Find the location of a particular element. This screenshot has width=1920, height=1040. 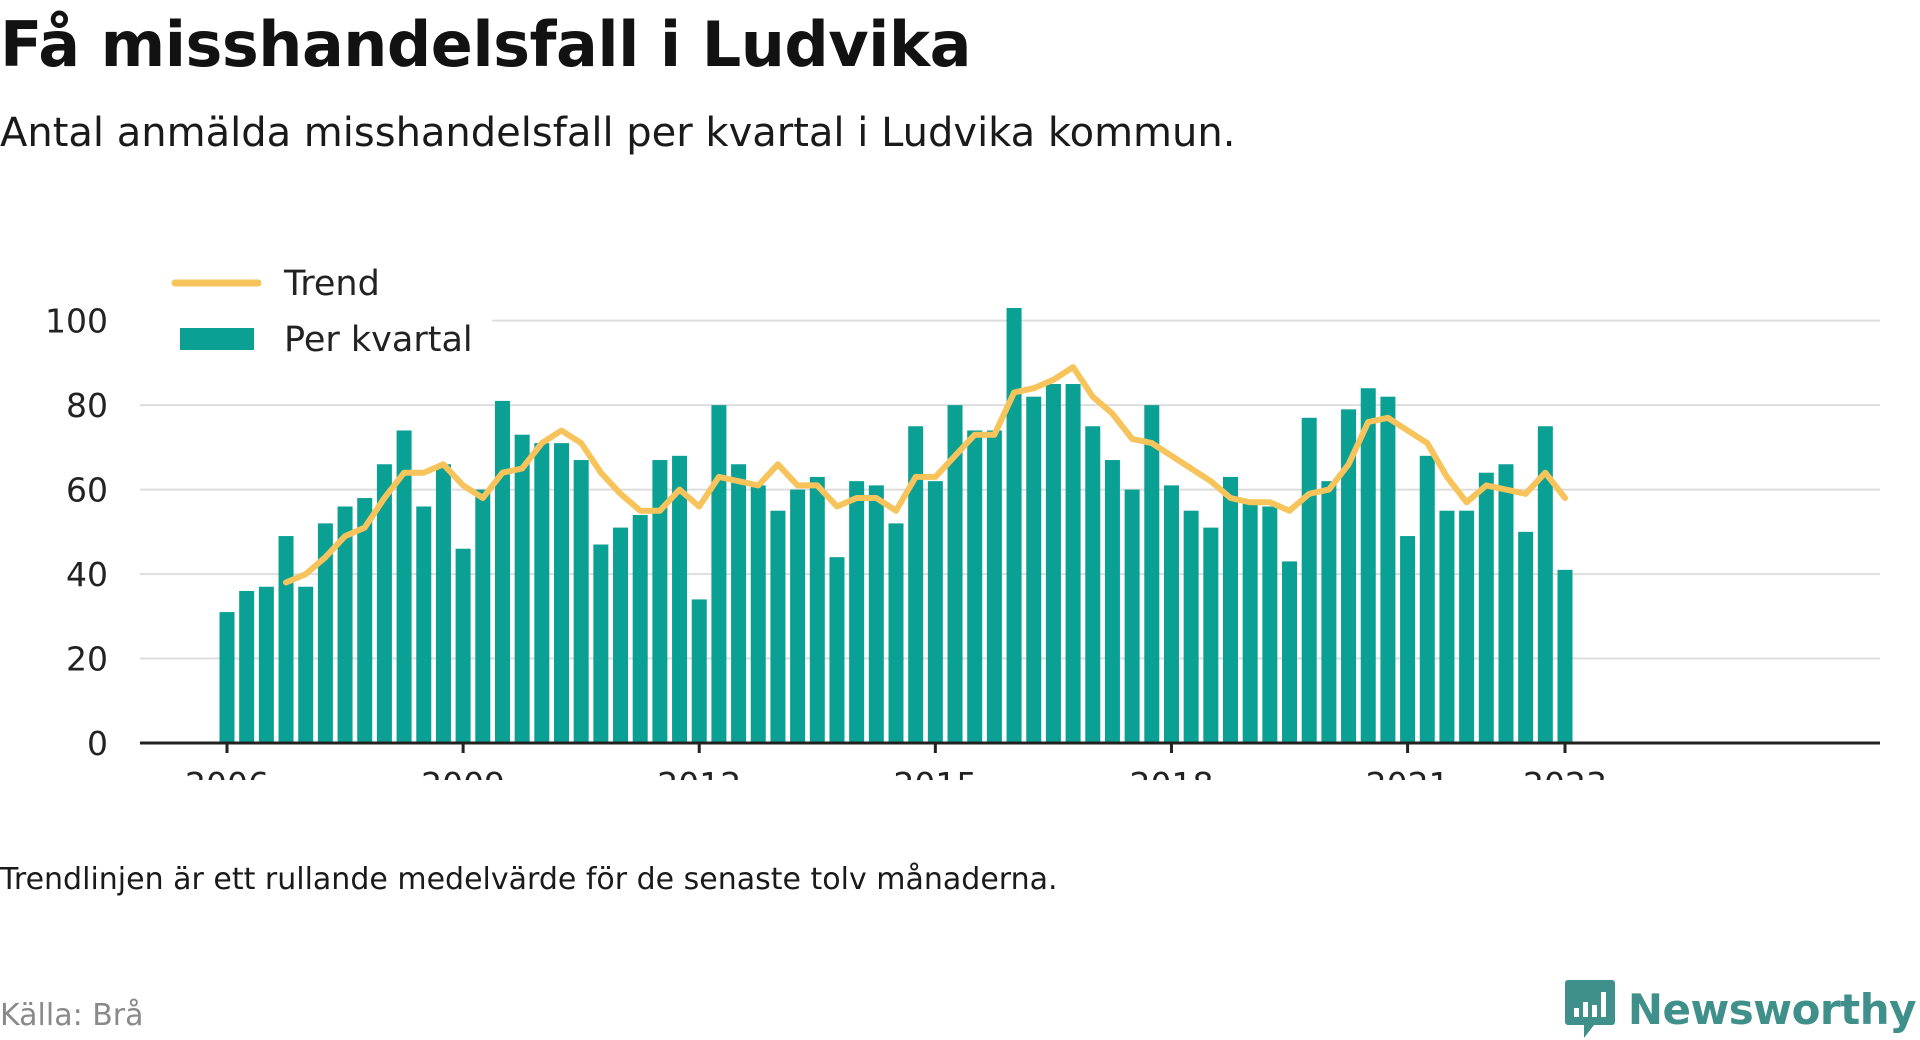

x-tick-label: 2018 is located at coordinates (1171, 772).